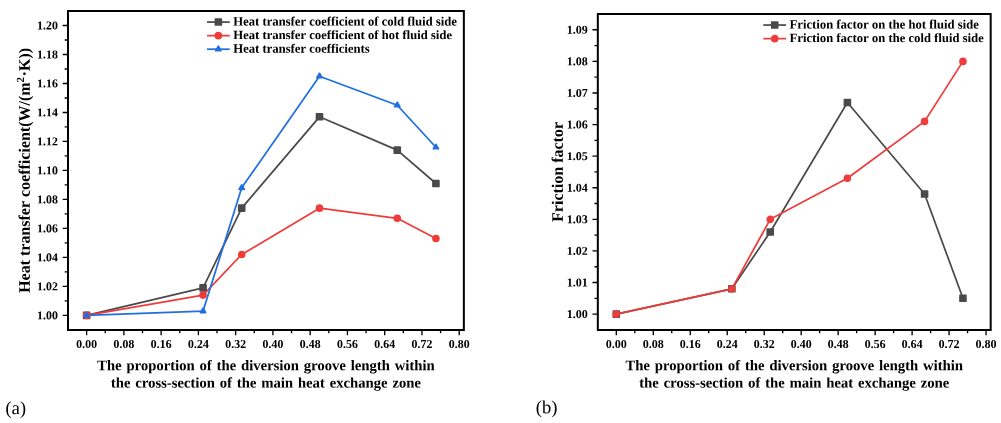 This screenshot has height=423, width=1001. What do you see at coordinates (342, 35) in the screenshot?
I see `legend-label: Heat transfer coefficient of hot fluid side` at bounding box center [342, 35].